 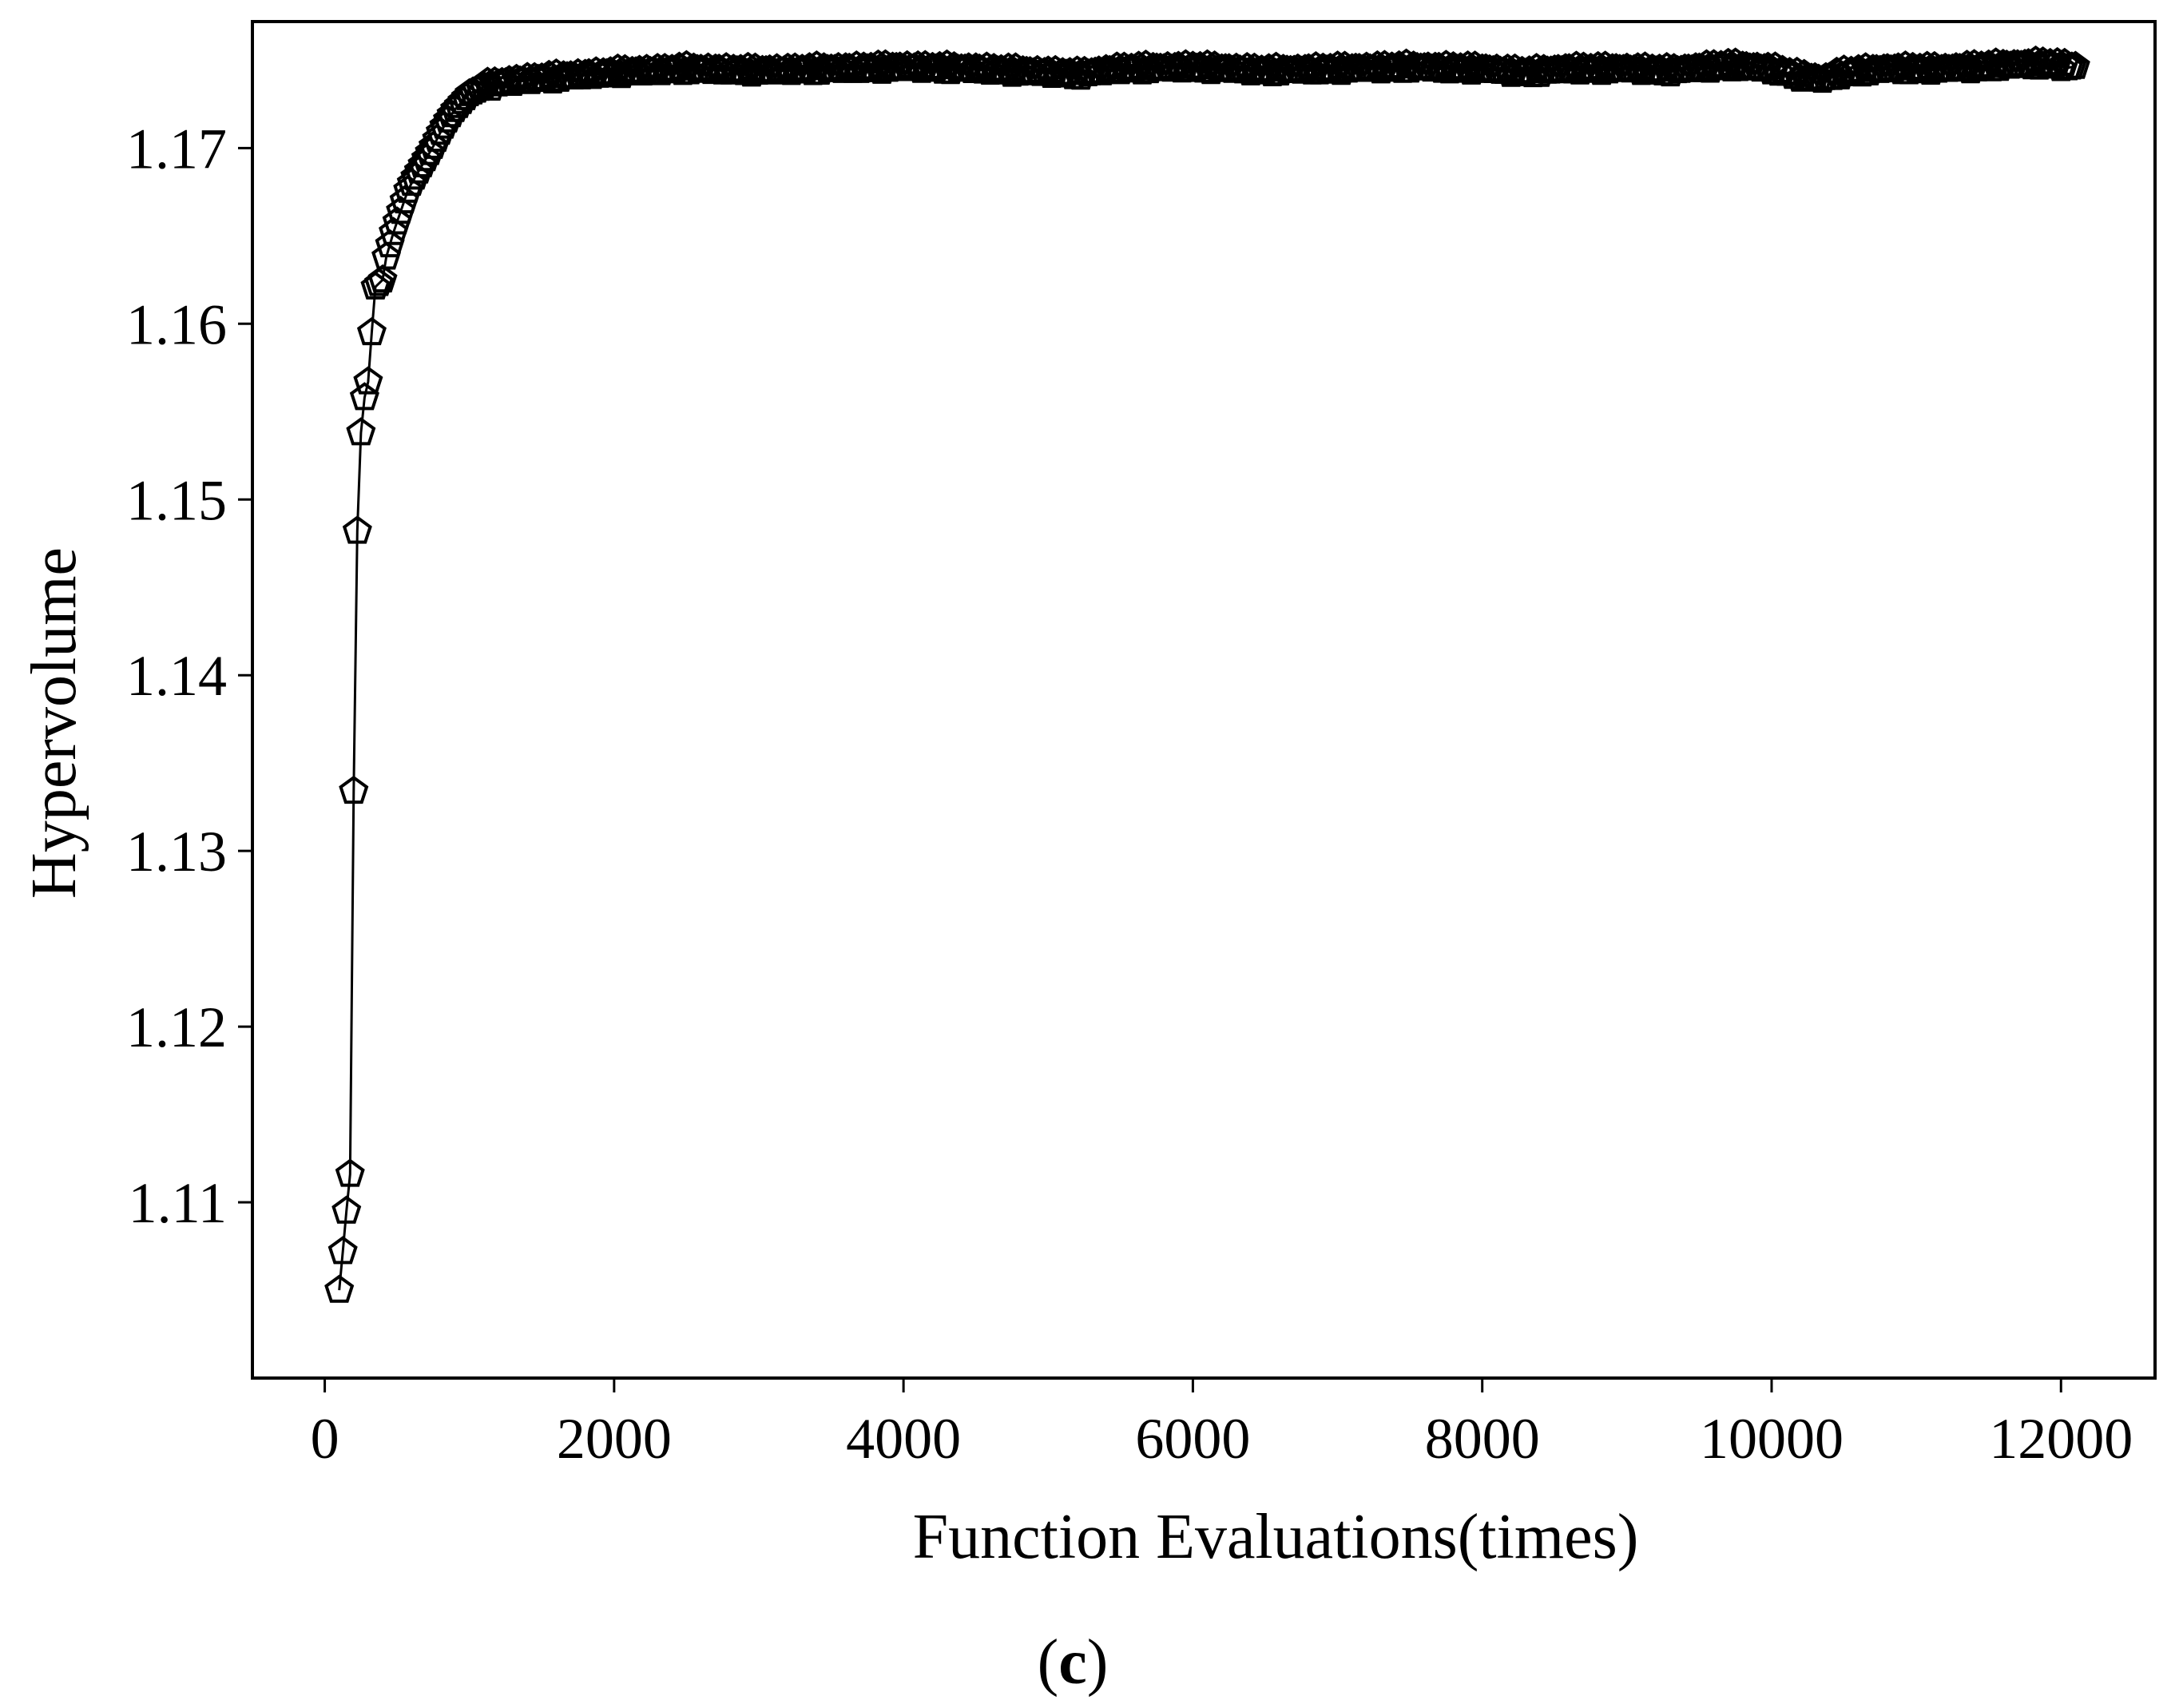 I want to click on panel-label: (c), so click(x=1073, y=1662).